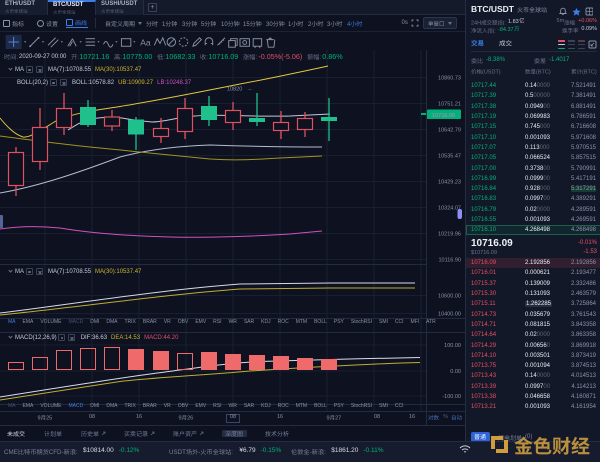  Describe the element at coordinates (234, 90) in the screenshot. I see `svg-text: 10820` at that location.